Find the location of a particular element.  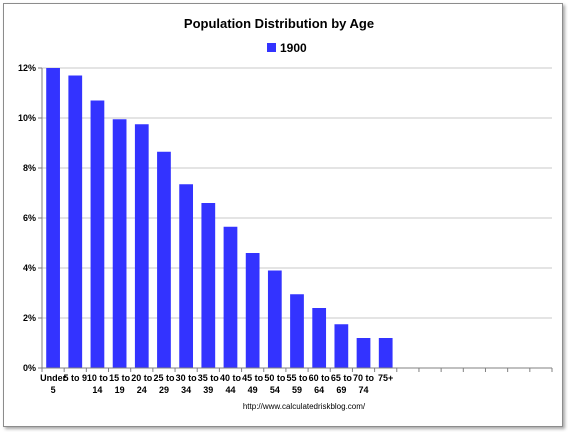

x-tick-label: 65 to is located at coordinates (342, 378).